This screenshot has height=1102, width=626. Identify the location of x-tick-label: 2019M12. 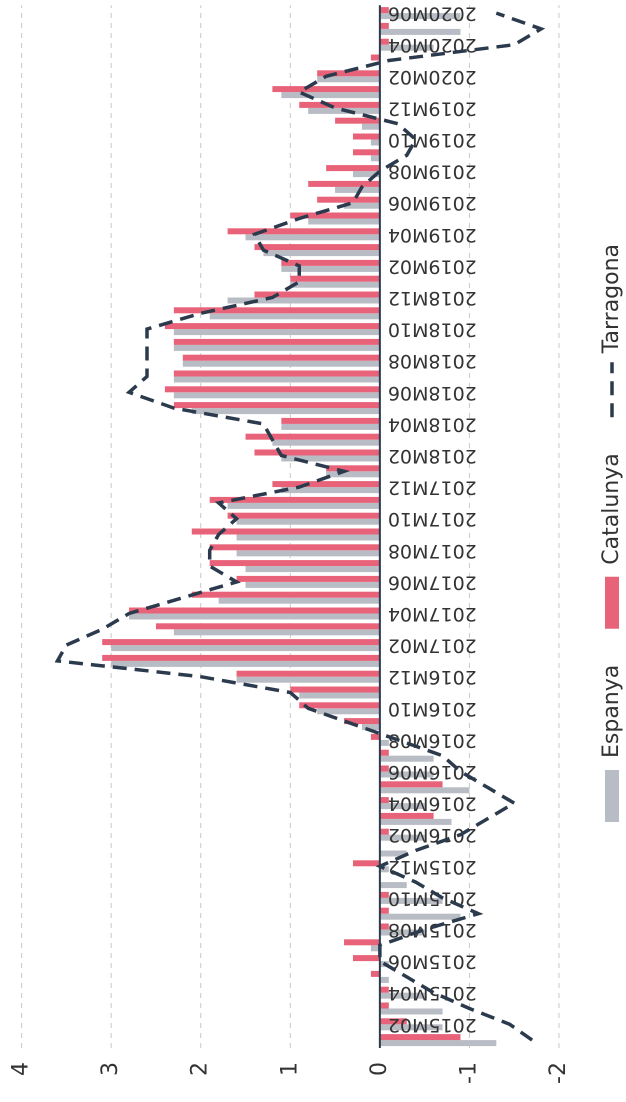
(432, 108).